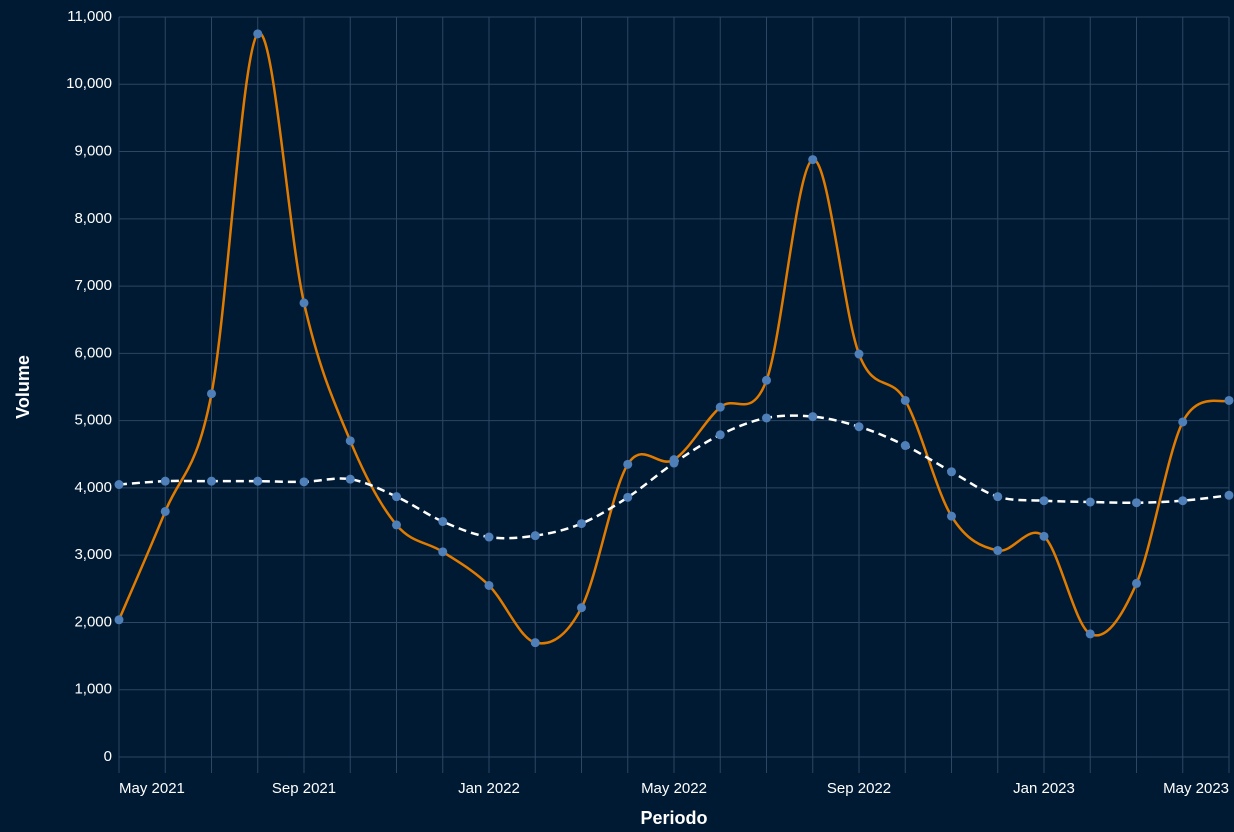 Image resolution: width=1234 pixels, height=832 pixels. I want to click on y-tick-label: 8,000, so click(93, 218).